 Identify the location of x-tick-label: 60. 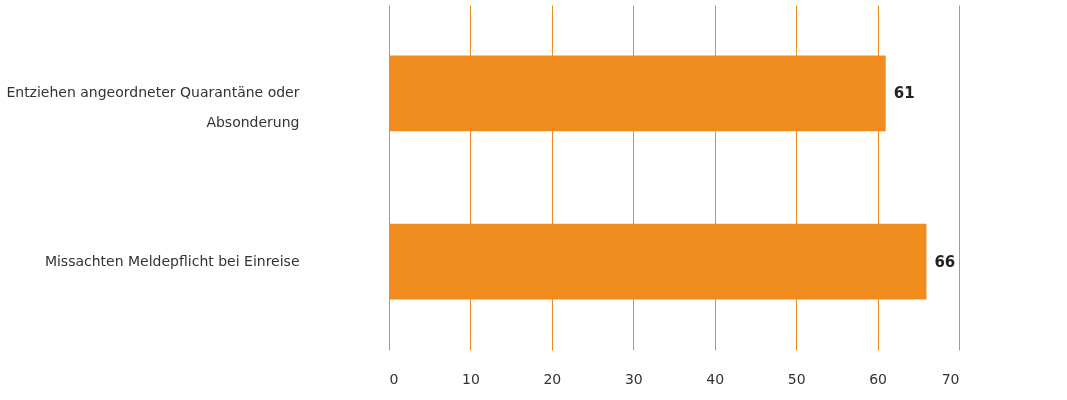
(878, 378).